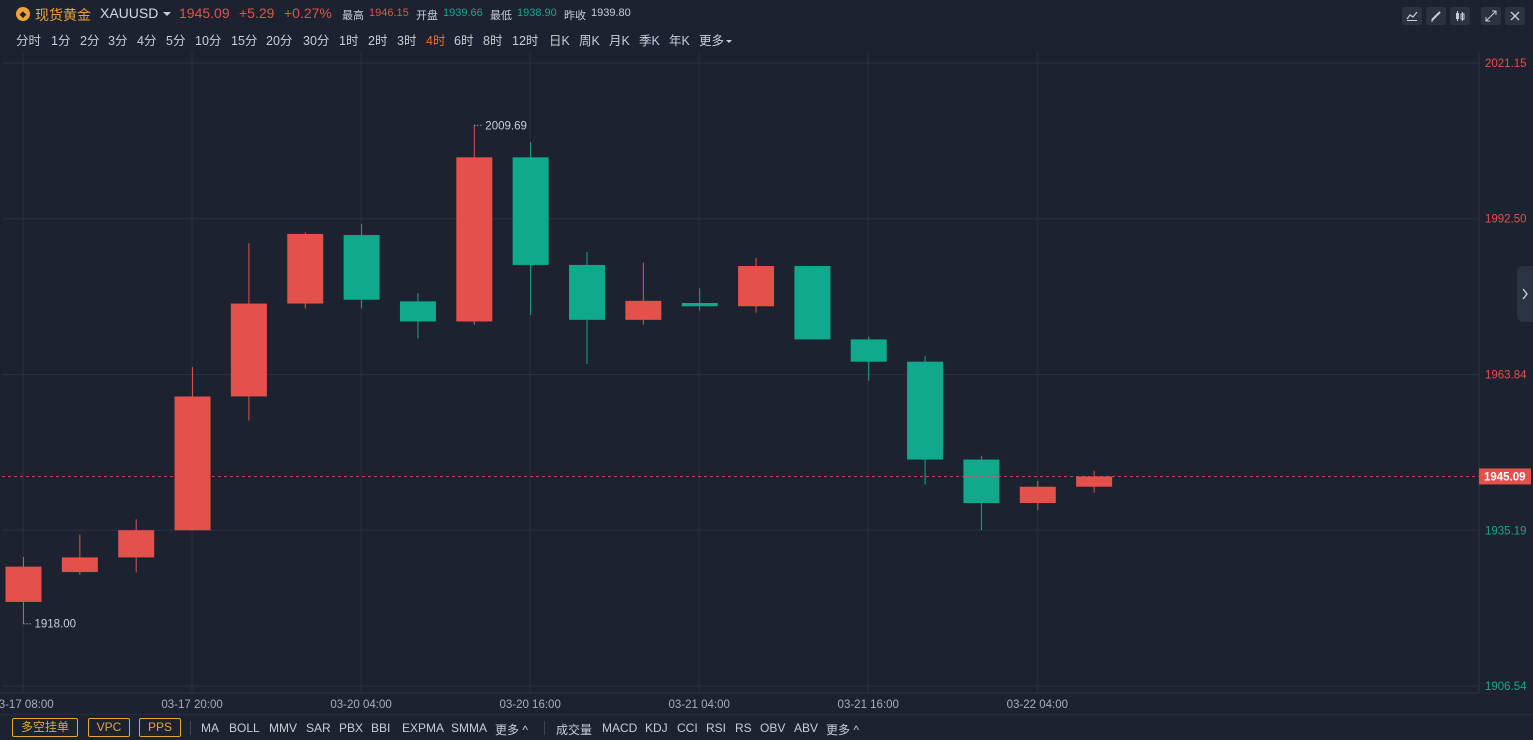 The width and height of the screenshot is (1533, 740). Describe the element at coordinates (318, 728) in the screenshot. I see `overlay-sar: SAR` at that location.